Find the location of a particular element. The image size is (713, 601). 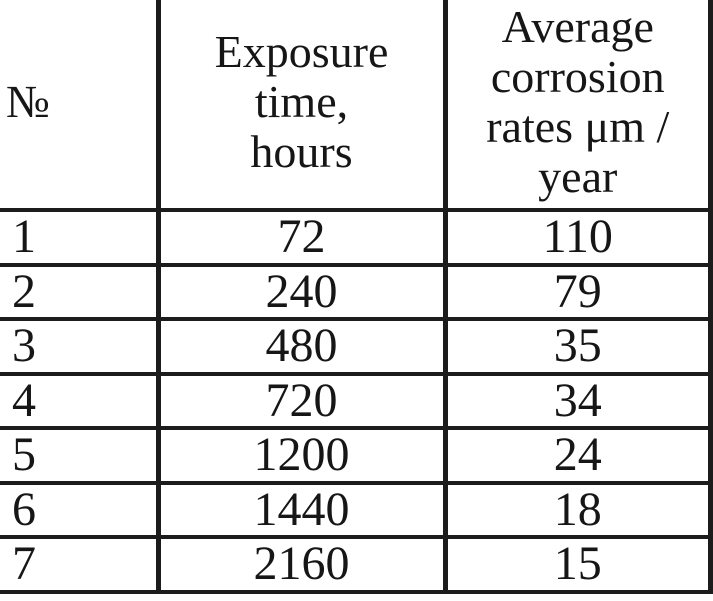

header-corrosion-line: Average is located at coordinates (577, 26).